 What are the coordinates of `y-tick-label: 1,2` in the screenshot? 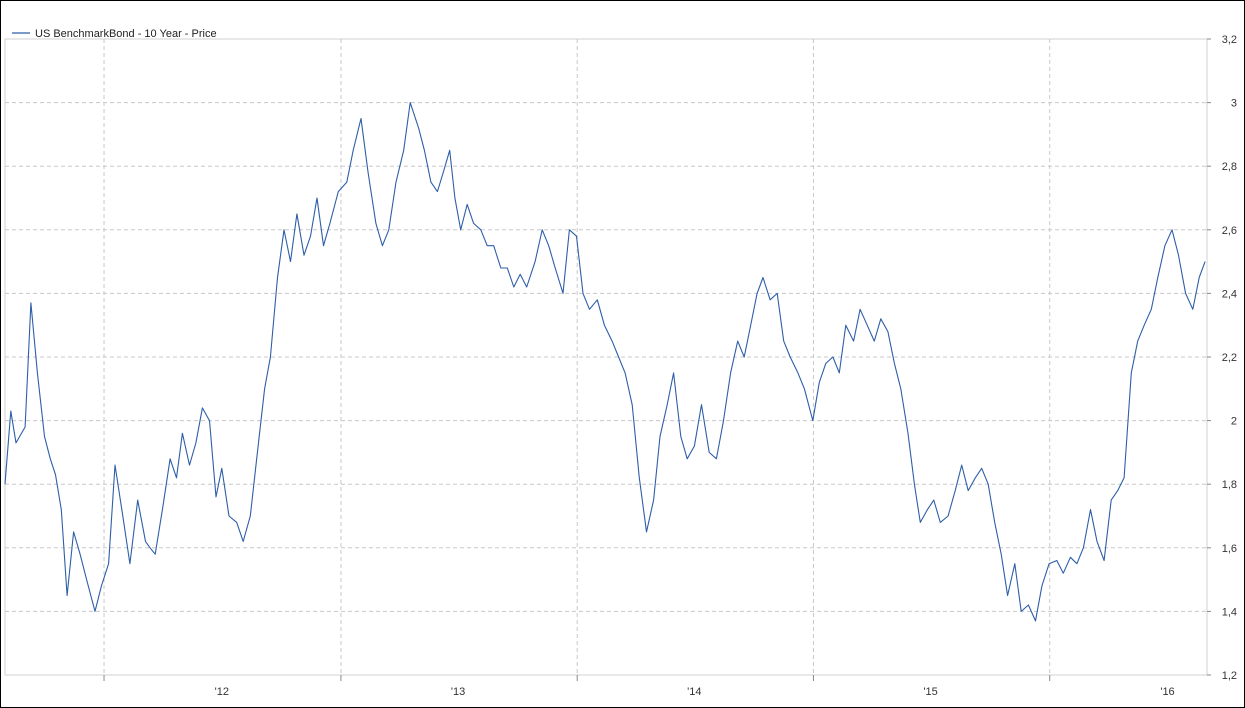 It's located at (1229, 676).